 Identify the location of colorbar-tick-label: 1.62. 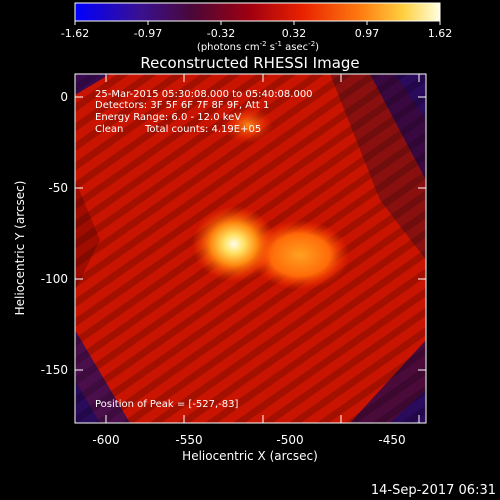
(440, 33).